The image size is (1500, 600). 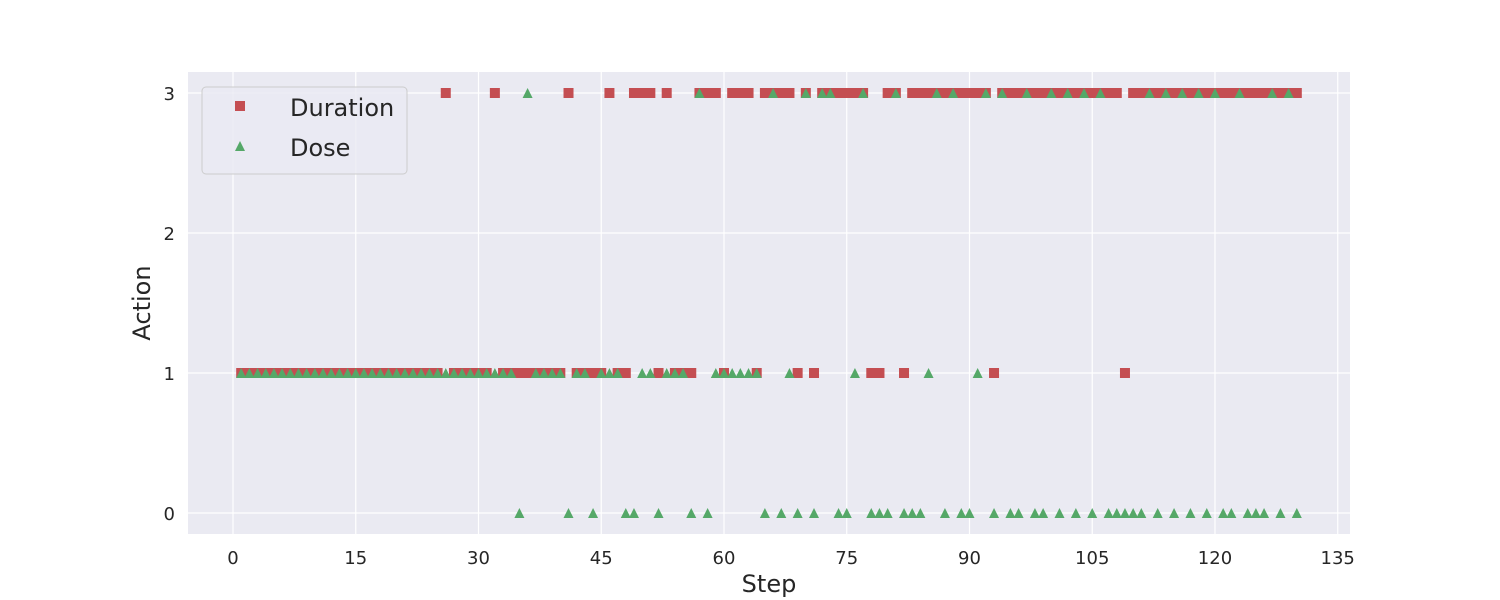 I want to click on x-axis-label: Step, so click(x=769, y=584).